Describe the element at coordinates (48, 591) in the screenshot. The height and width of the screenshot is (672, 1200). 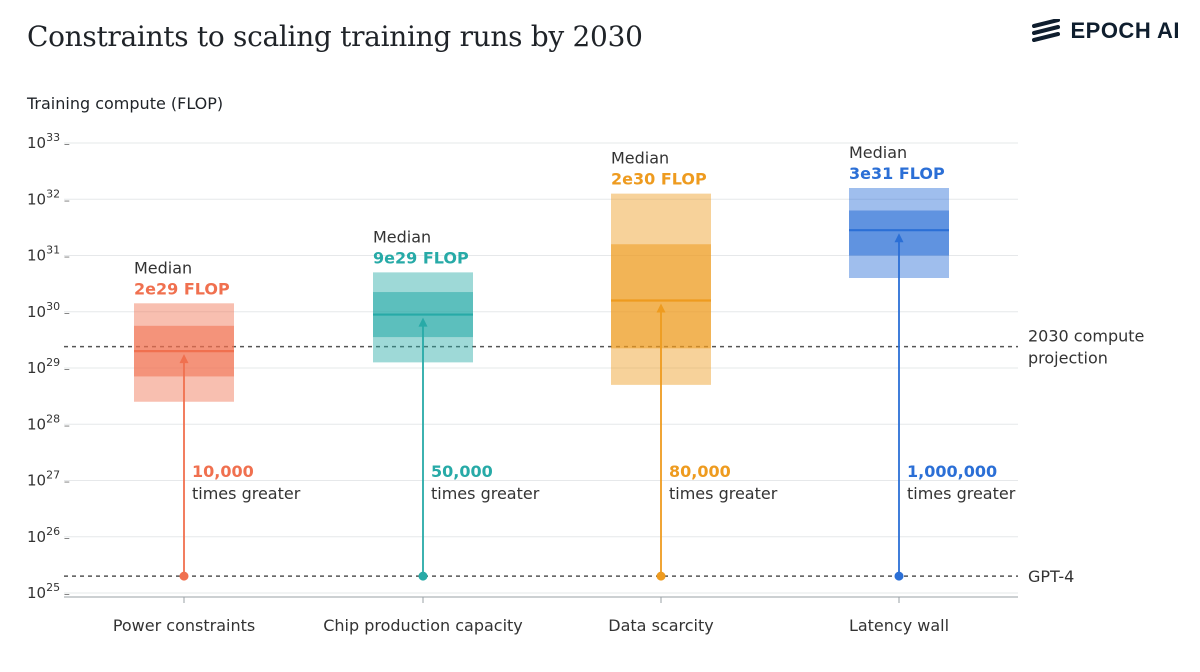
I see `y-tick-label: 1025 –` at that location.